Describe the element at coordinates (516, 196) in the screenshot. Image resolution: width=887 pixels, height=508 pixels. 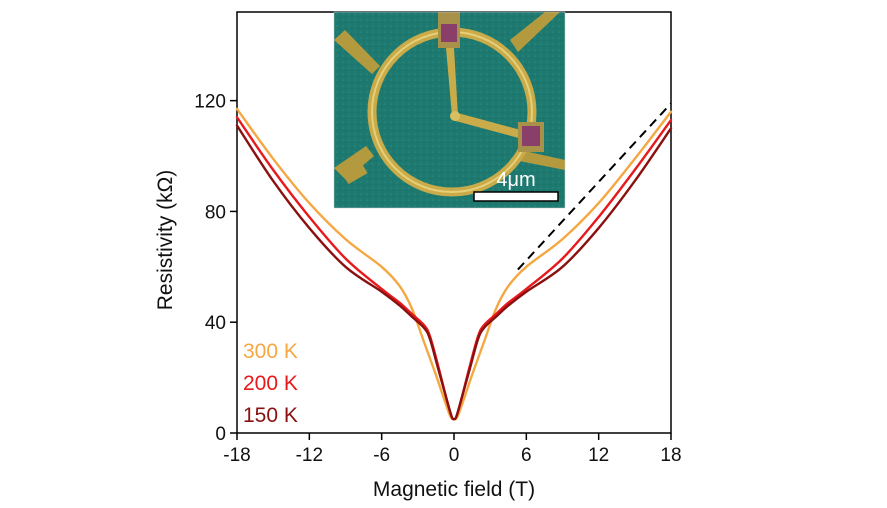
I see `scale-bar` at that location.